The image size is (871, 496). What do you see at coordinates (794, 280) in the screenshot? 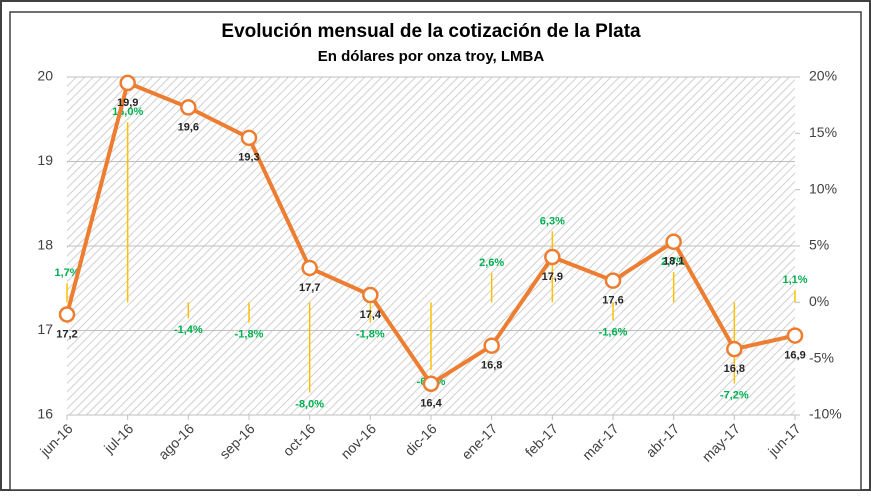
I see `bar-label: 1,1%` at bounding box center [794, 280].